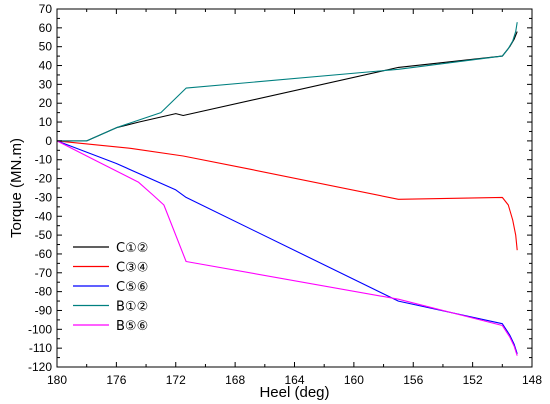 The width and height of the screenshot is (550, 404). What do you see at coordinates (132, 326) in the screenshot?
I see `legend-label: B⑤⑥` at bounding box center [132, 326].